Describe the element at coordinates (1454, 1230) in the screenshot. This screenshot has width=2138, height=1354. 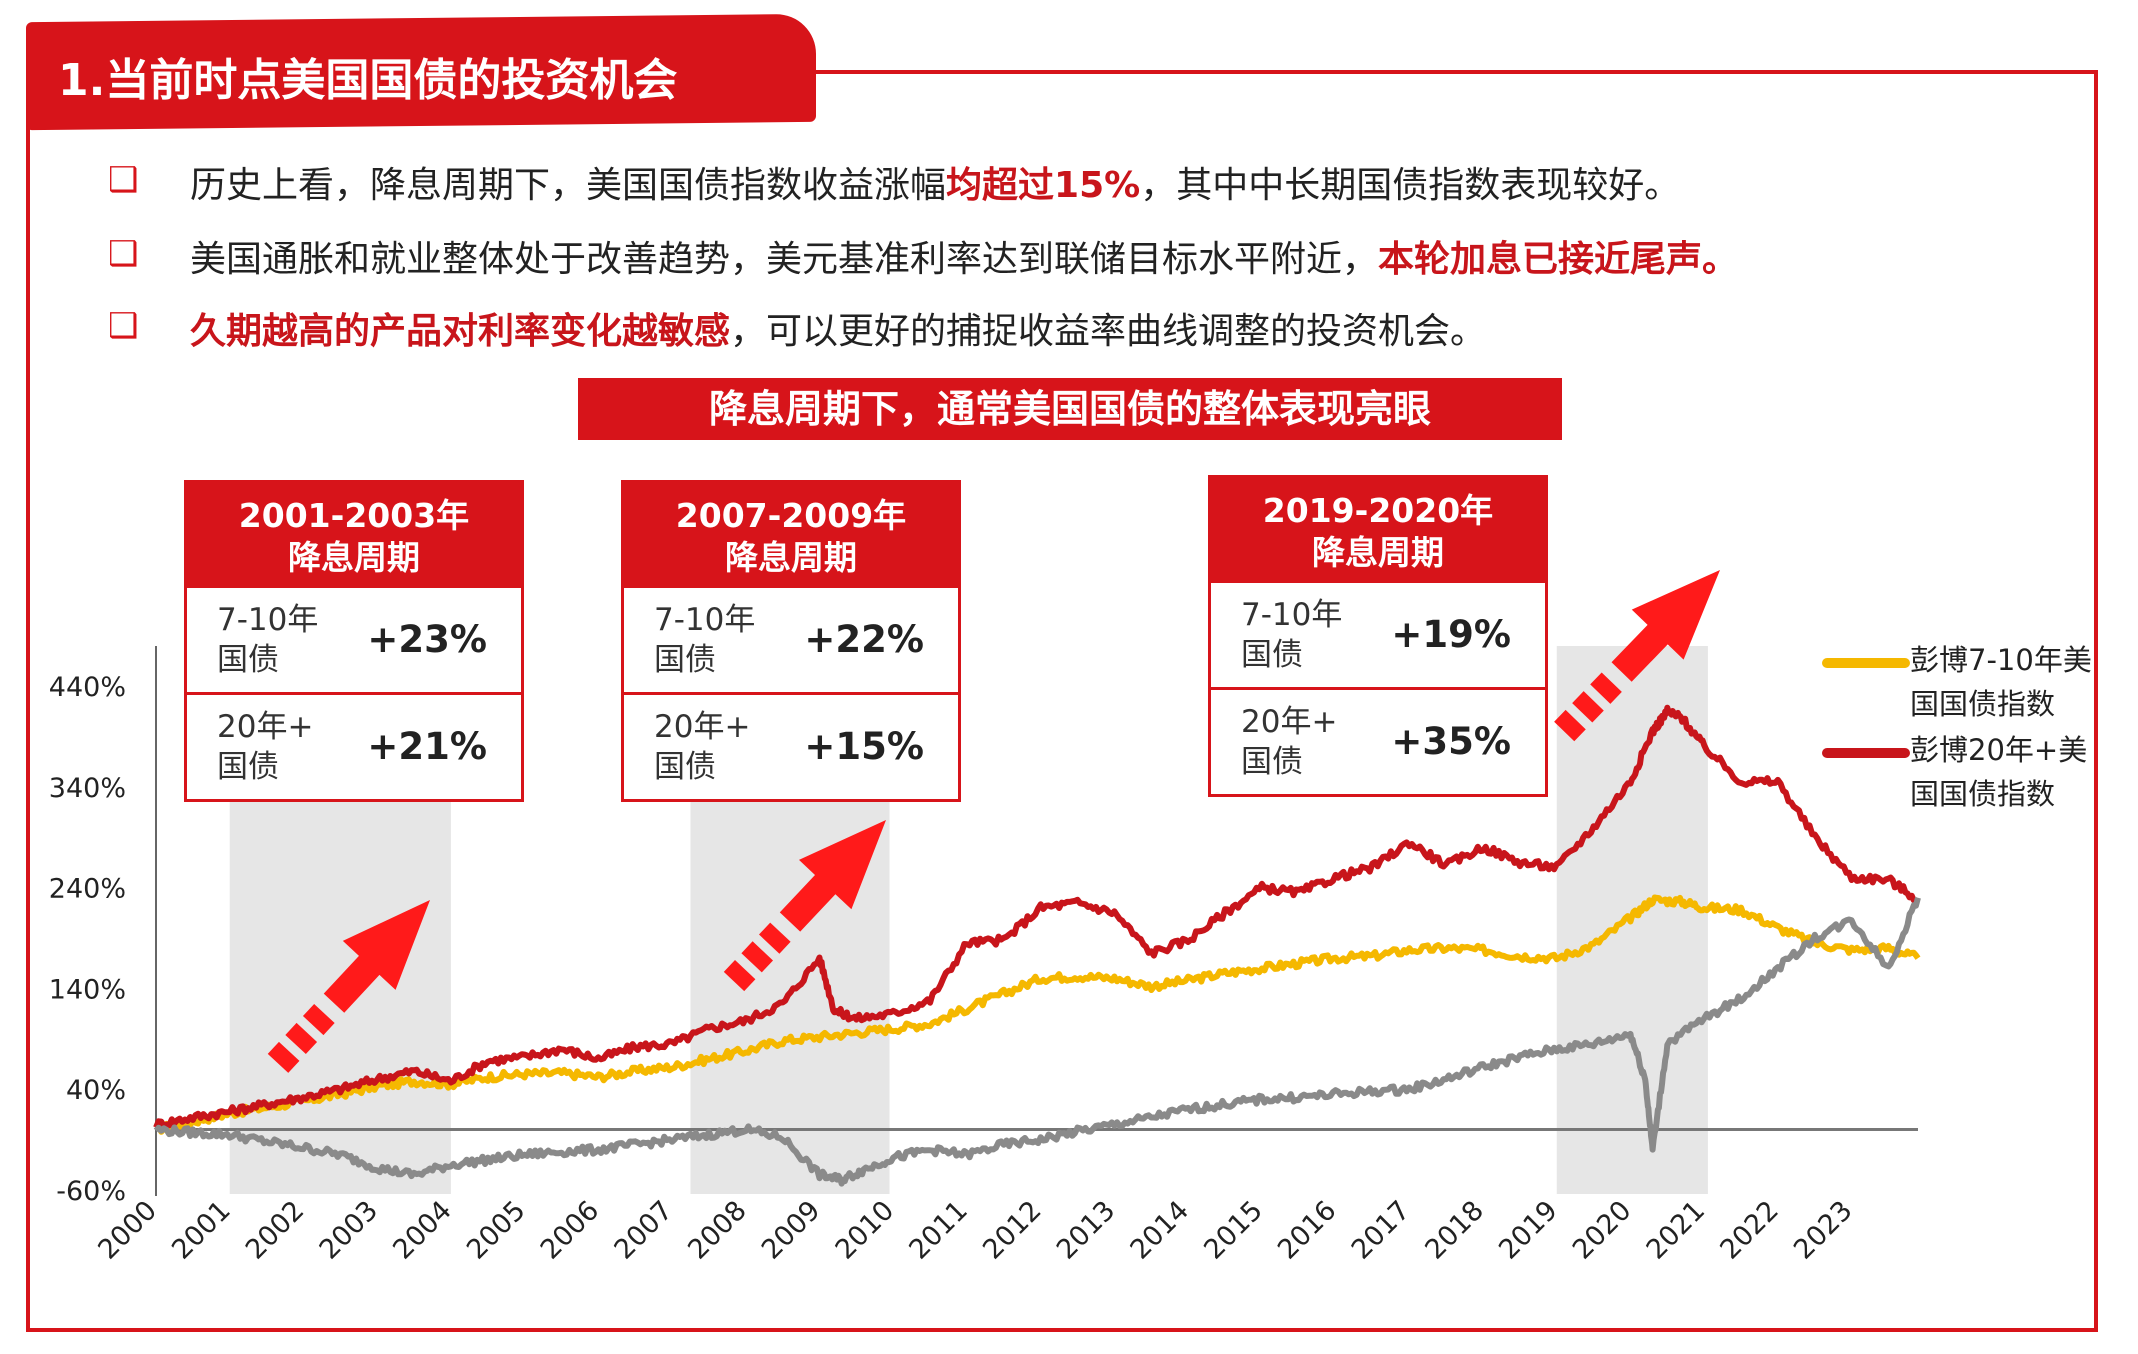
I see `x-tick-label: 2018` at that location.